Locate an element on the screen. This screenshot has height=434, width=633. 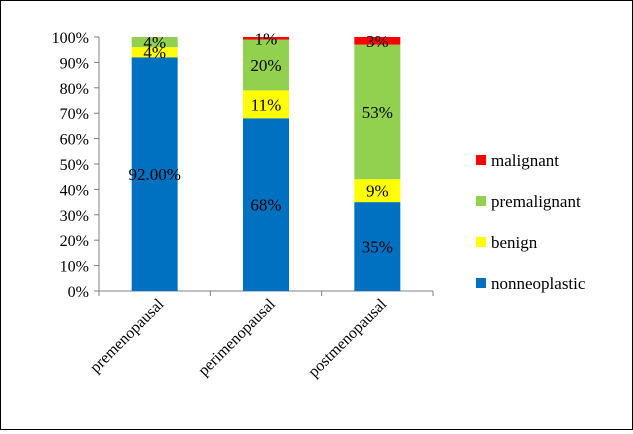
y-tick-label: 0% is located at coordinates (78, 292).